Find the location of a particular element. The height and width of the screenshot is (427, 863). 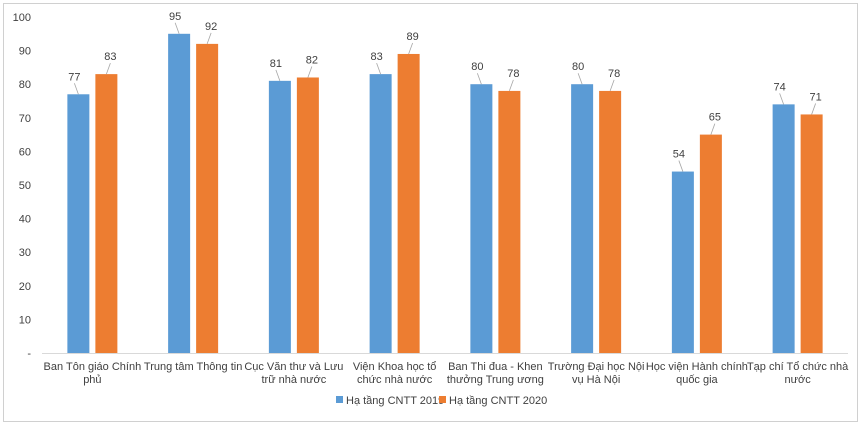

y-tick-label: 100 is located at coordinates (22, 18).